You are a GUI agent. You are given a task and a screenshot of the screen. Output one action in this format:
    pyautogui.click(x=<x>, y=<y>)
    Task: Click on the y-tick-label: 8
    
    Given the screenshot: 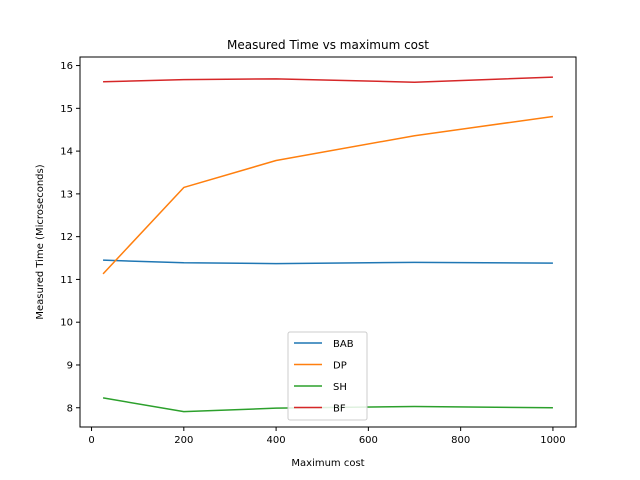 What is the action you would take?
    pyautogui.click(x=70, y=408)
    